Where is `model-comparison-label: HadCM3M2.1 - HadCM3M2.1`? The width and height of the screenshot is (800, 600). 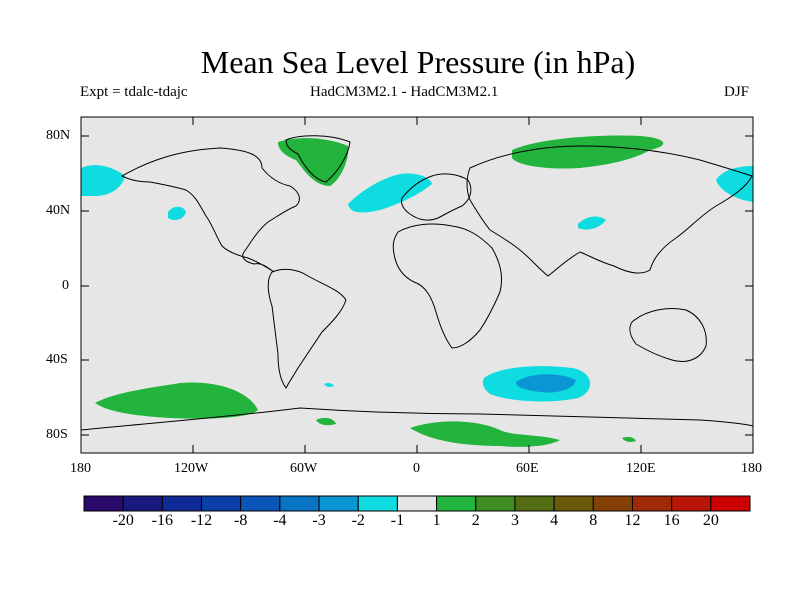 model-comparison-label: HadCM3M2.1 - HadCM3M2.1 is located at coordinates (404, 92).